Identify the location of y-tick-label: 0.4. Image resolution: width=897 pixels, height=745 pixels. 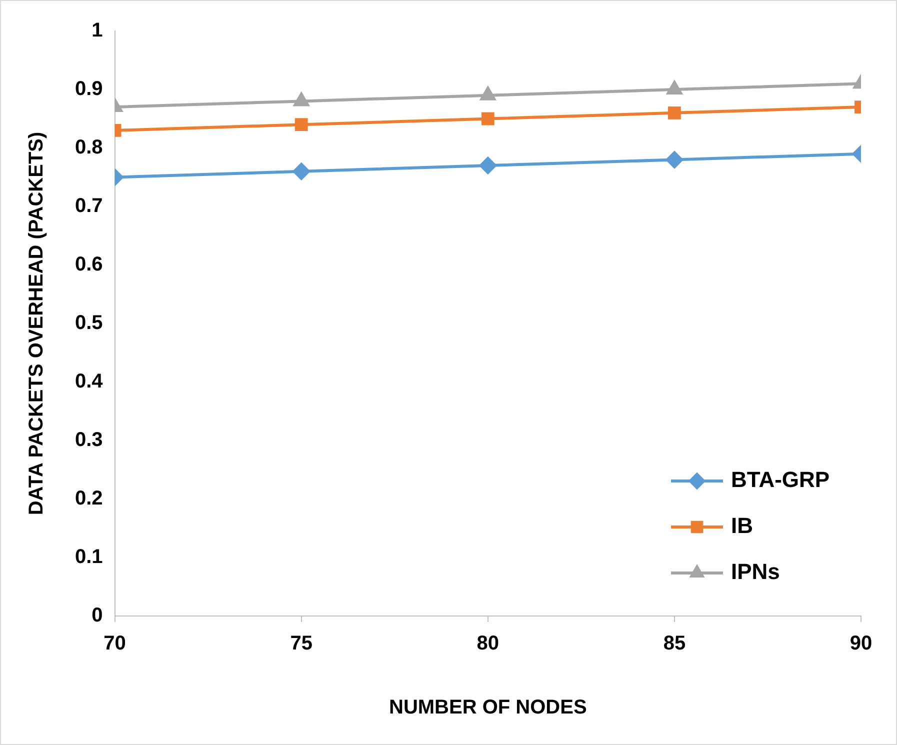
(89, 381).